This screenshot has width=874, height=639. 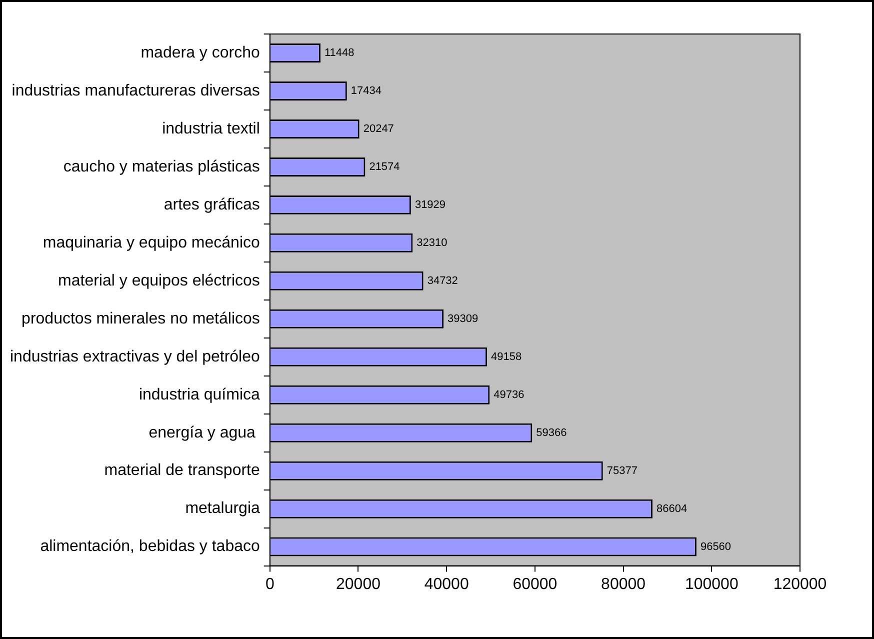 I want to click on y-tick-label: material y equipos eléctricos, so click(x=159, y=281).